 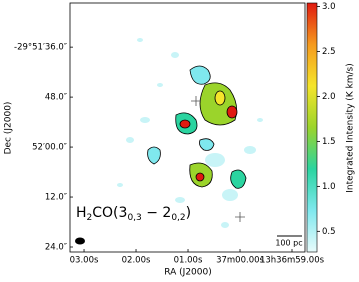 What do you see at coordinates (292, 261) in the screenshot?
I see `x-tick-label: 13h36m59.00s` at bounding box center [292, 261].